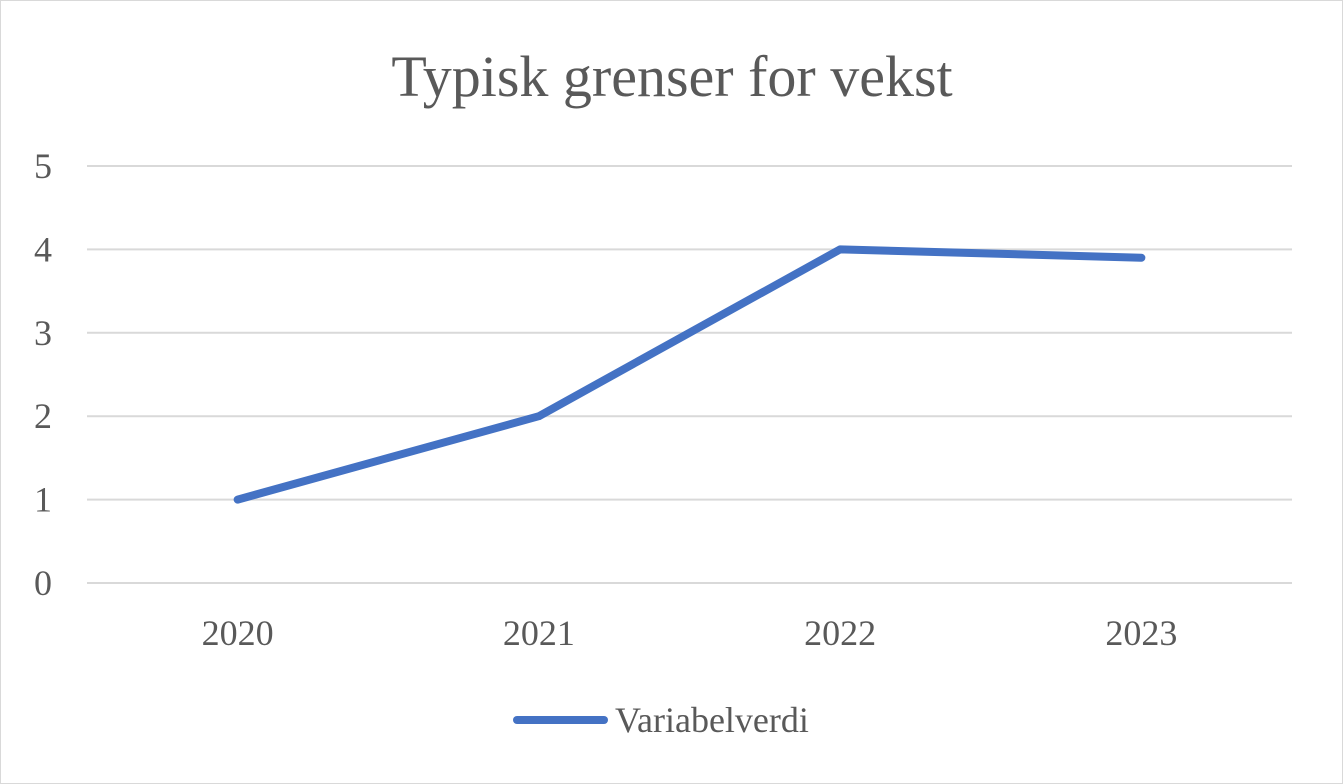  Describe the element at coordinates (43, 416) in the screenshot. I see `y-tick-label: 2` at that location.